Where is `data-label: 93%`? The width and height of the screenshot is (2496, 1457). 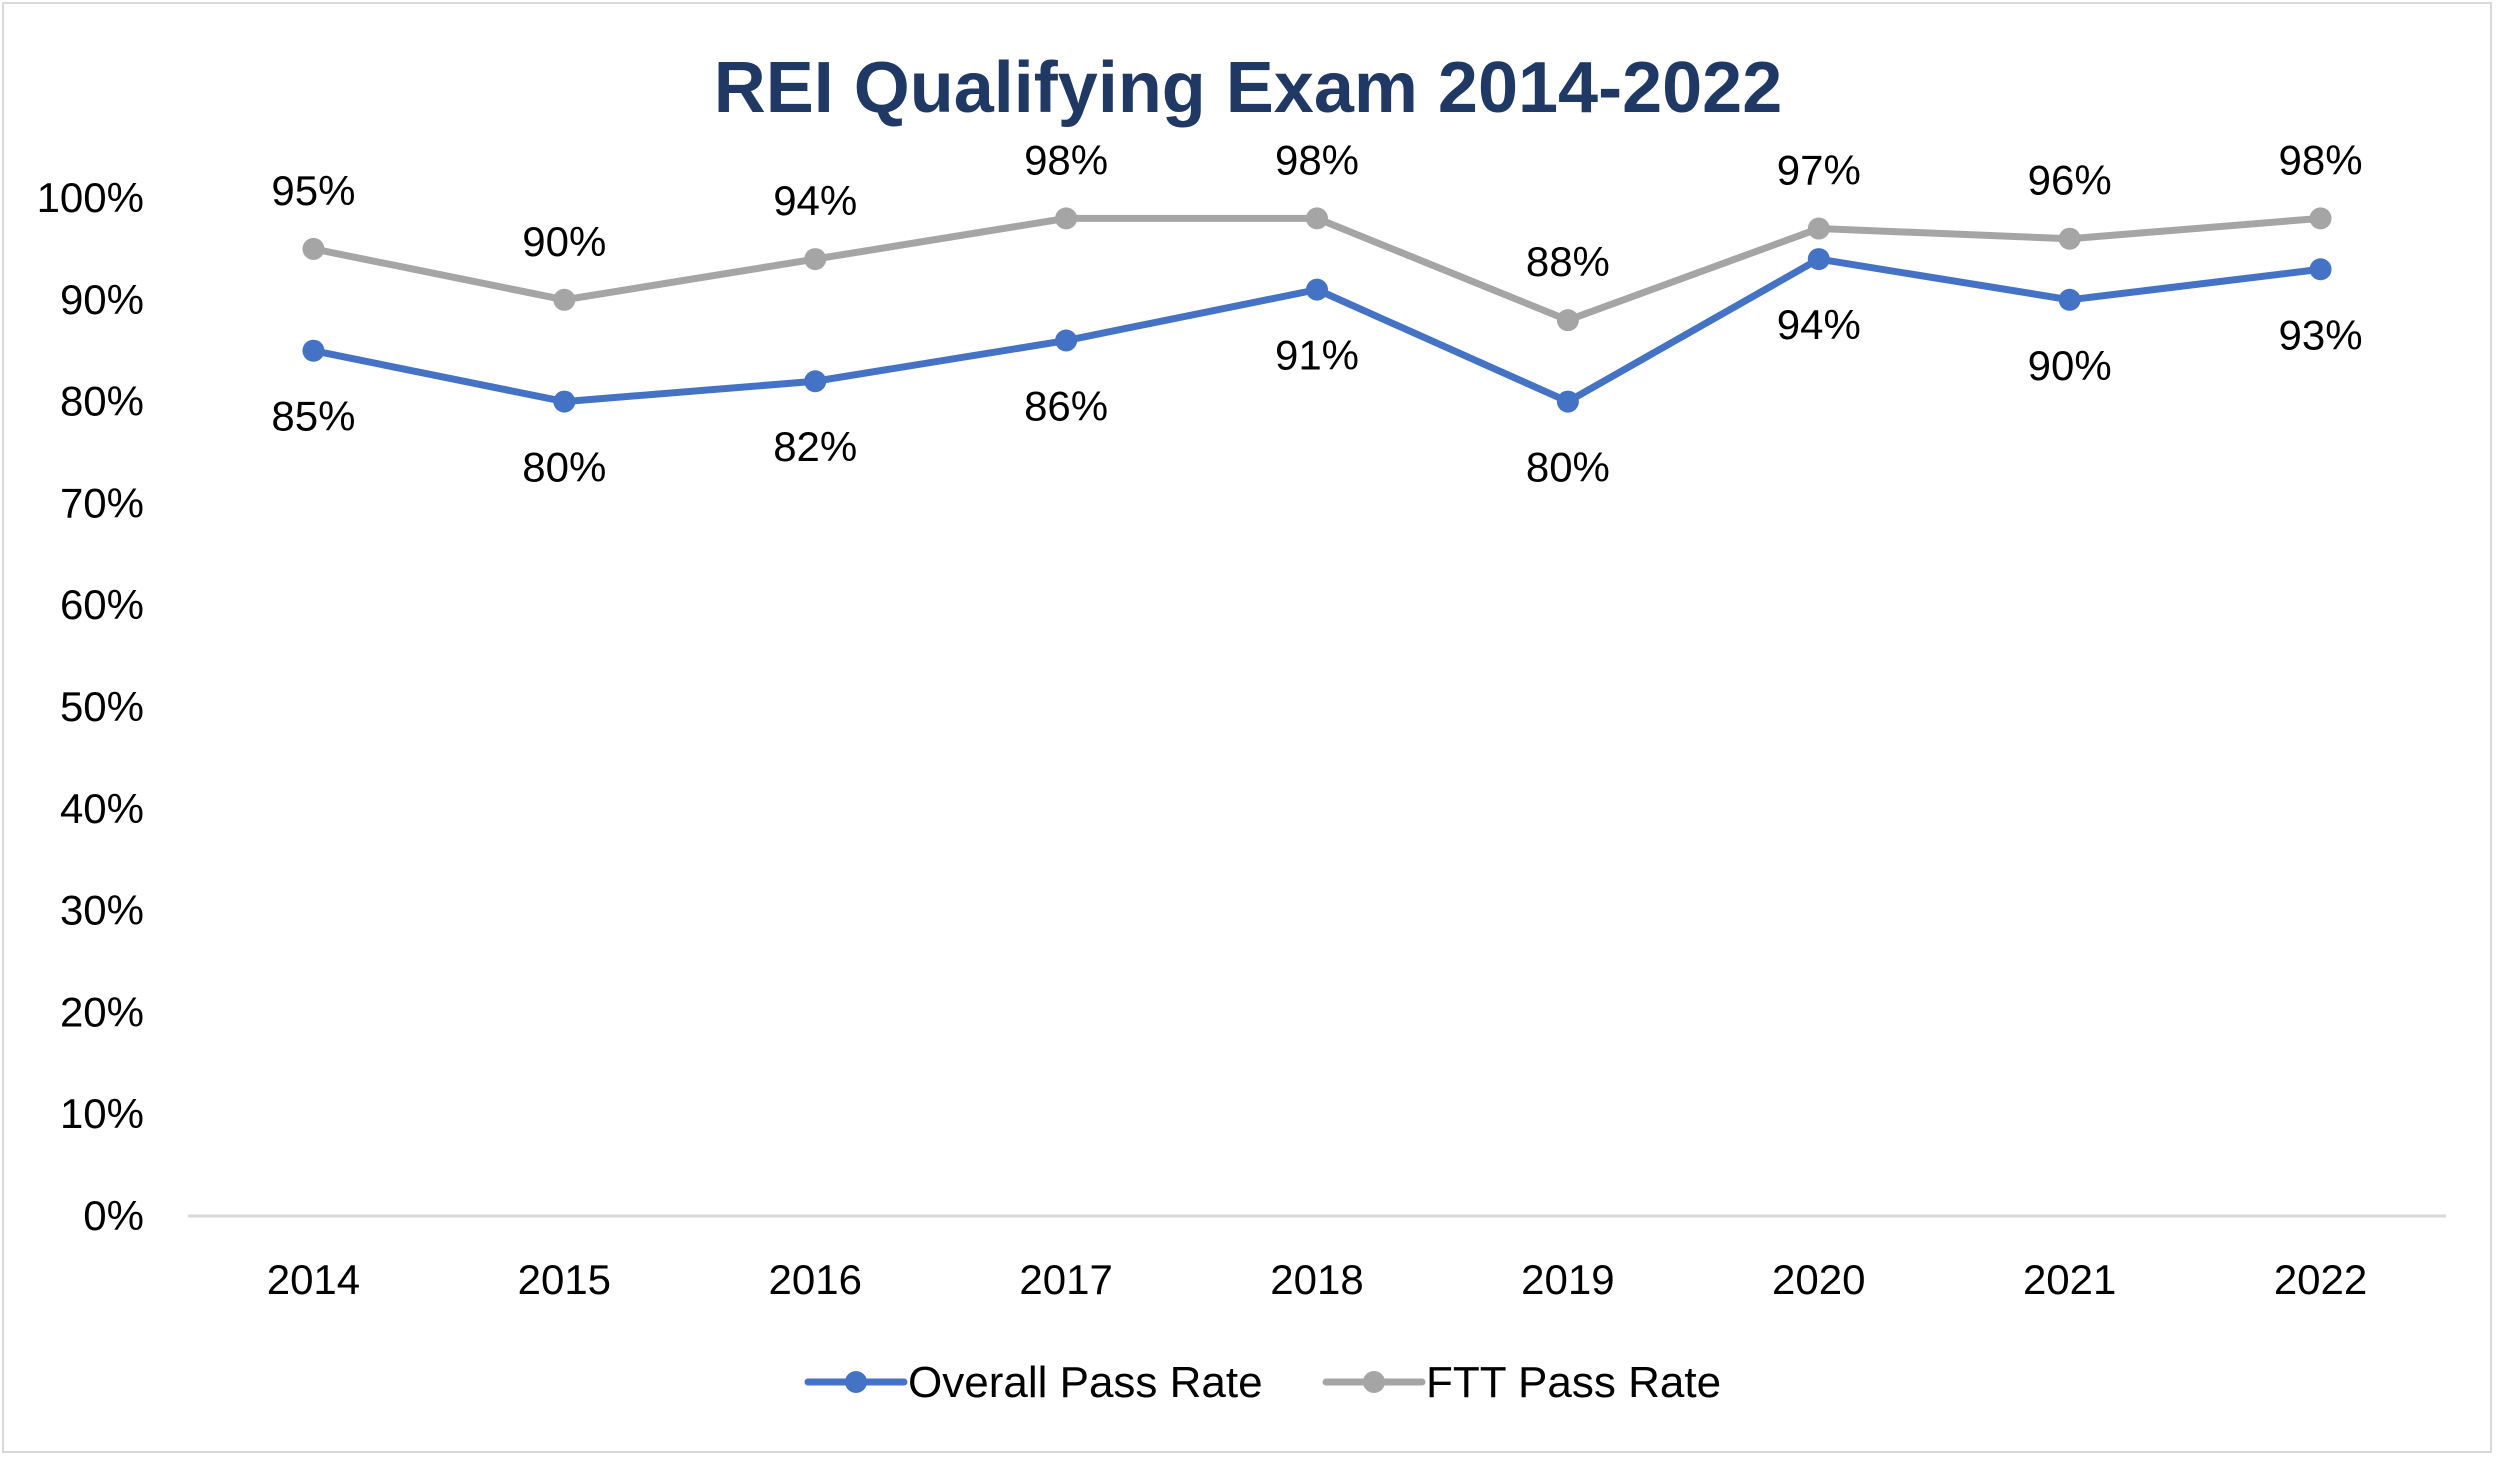
data-label: 93% is located at coordinates (2321, 334).